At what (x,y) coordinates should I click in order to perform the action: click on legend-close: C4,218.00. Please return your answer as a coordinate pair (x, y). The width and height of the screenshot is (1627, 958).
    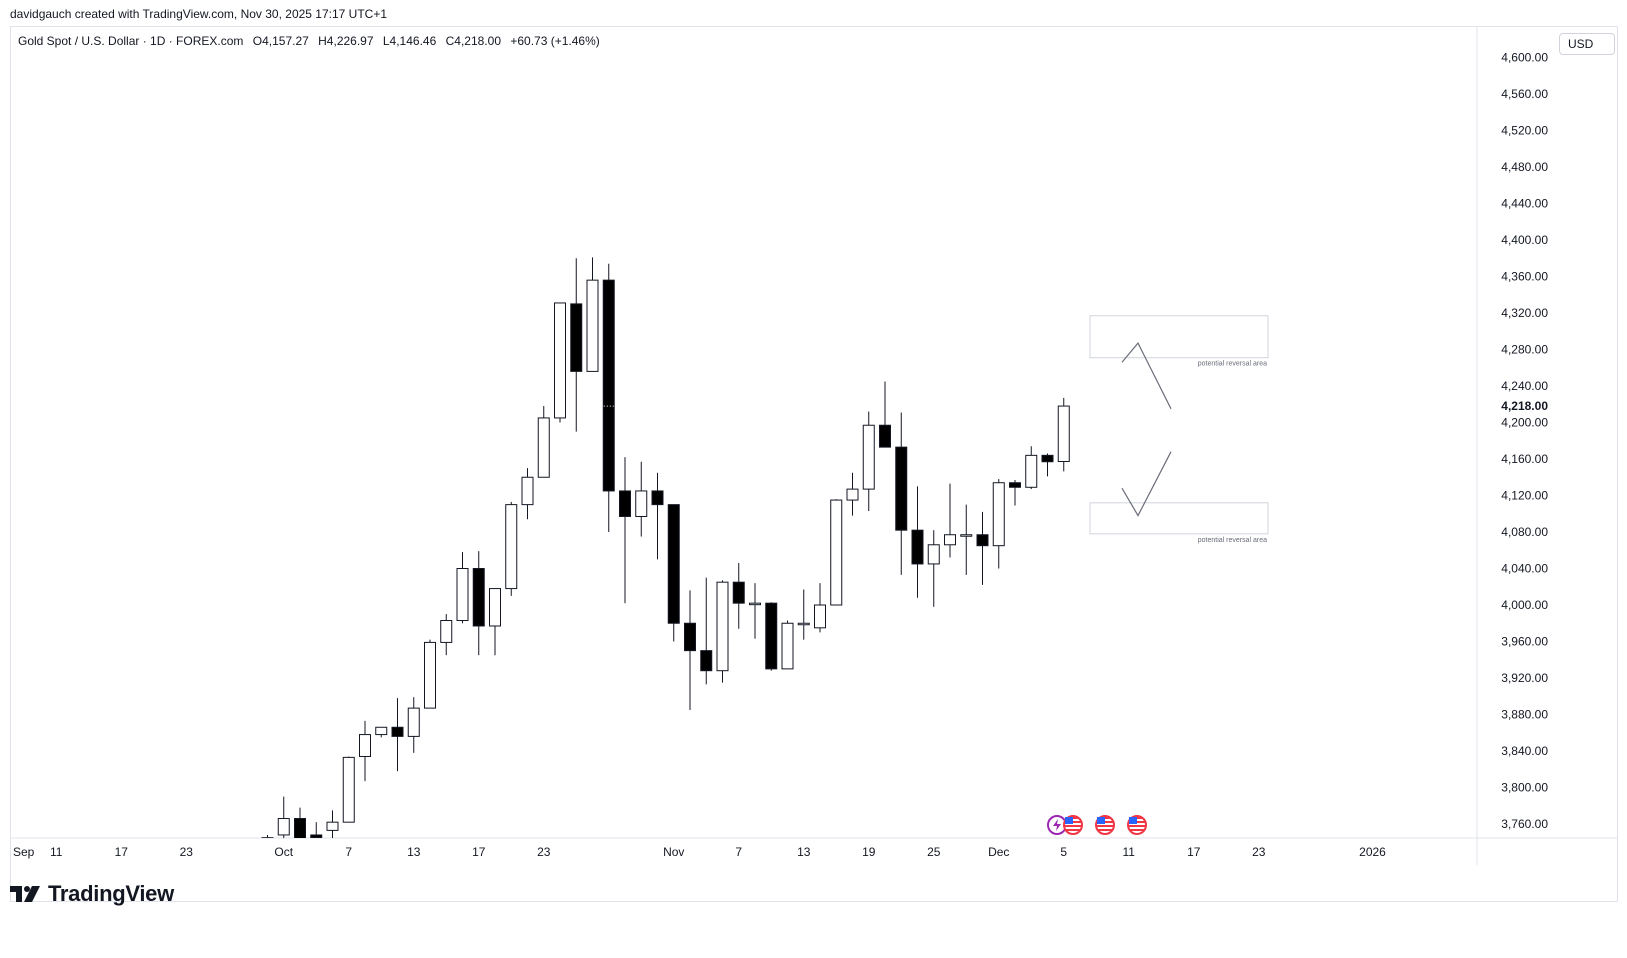
    Looking at the image, I should click on (473, 41).